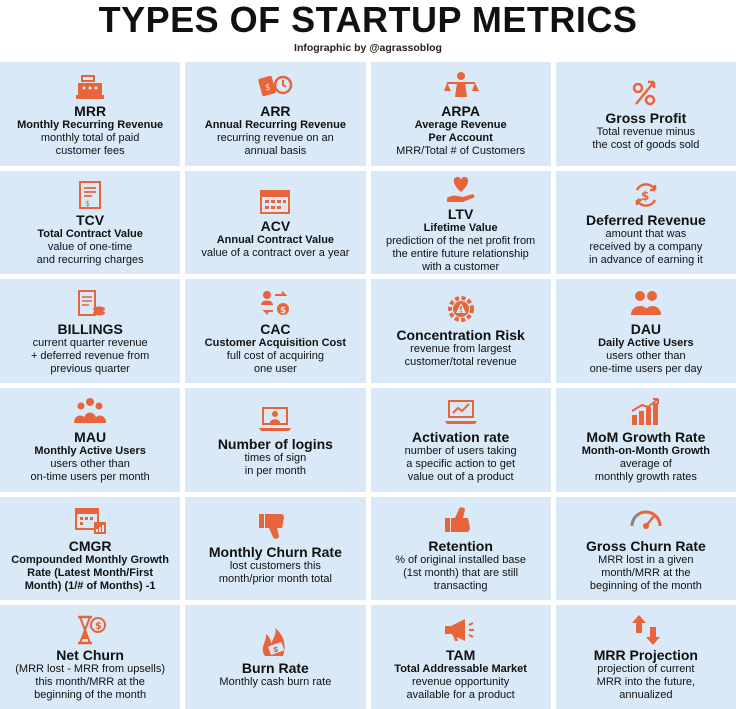 The width and height of the screenshot is (736, 709). I want to click on bar-growth-icon, so click(646, 411).